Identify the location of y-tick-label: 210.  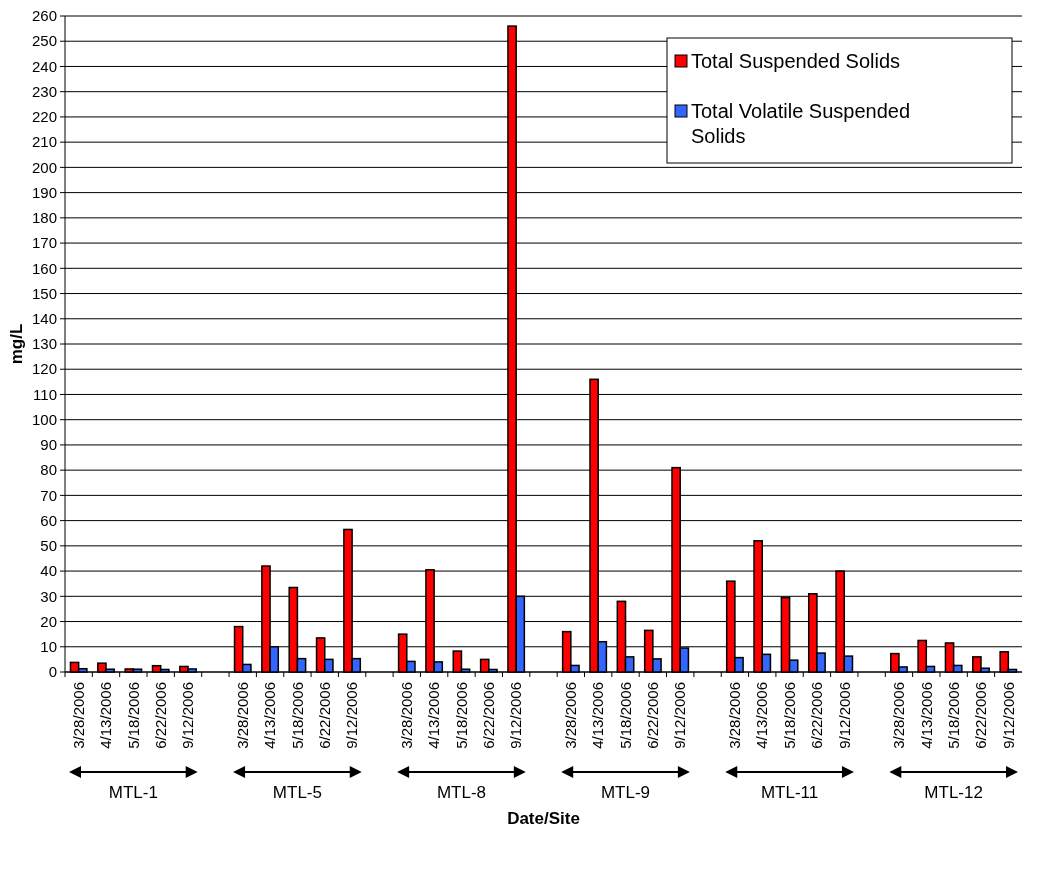
(44, 142).